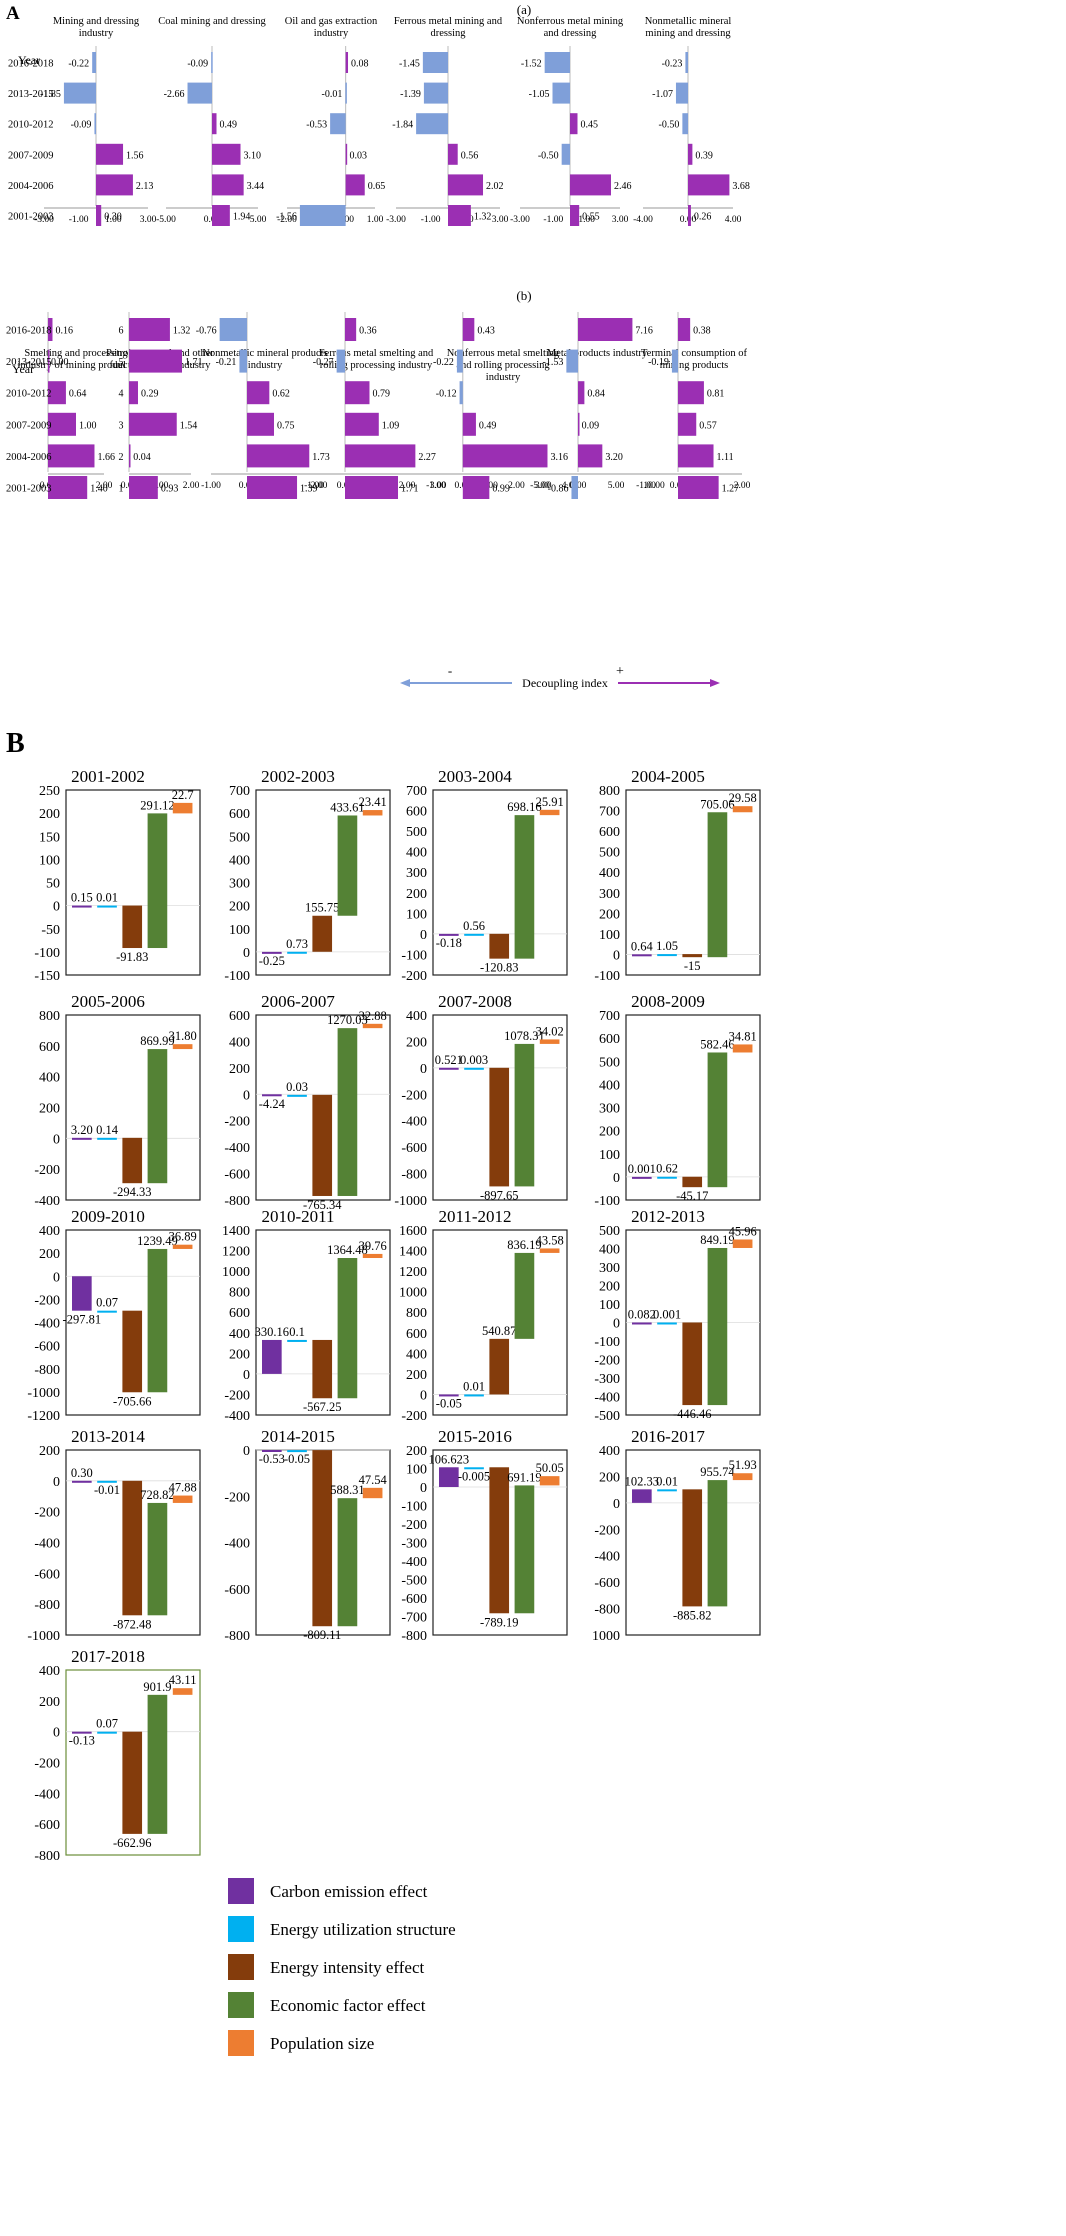 The height and width of the screenshot is (2236, 1066). Describe the element at coordinates (381, 394) in the screenshot. I see `bar-value-label: 0.79` at that location.